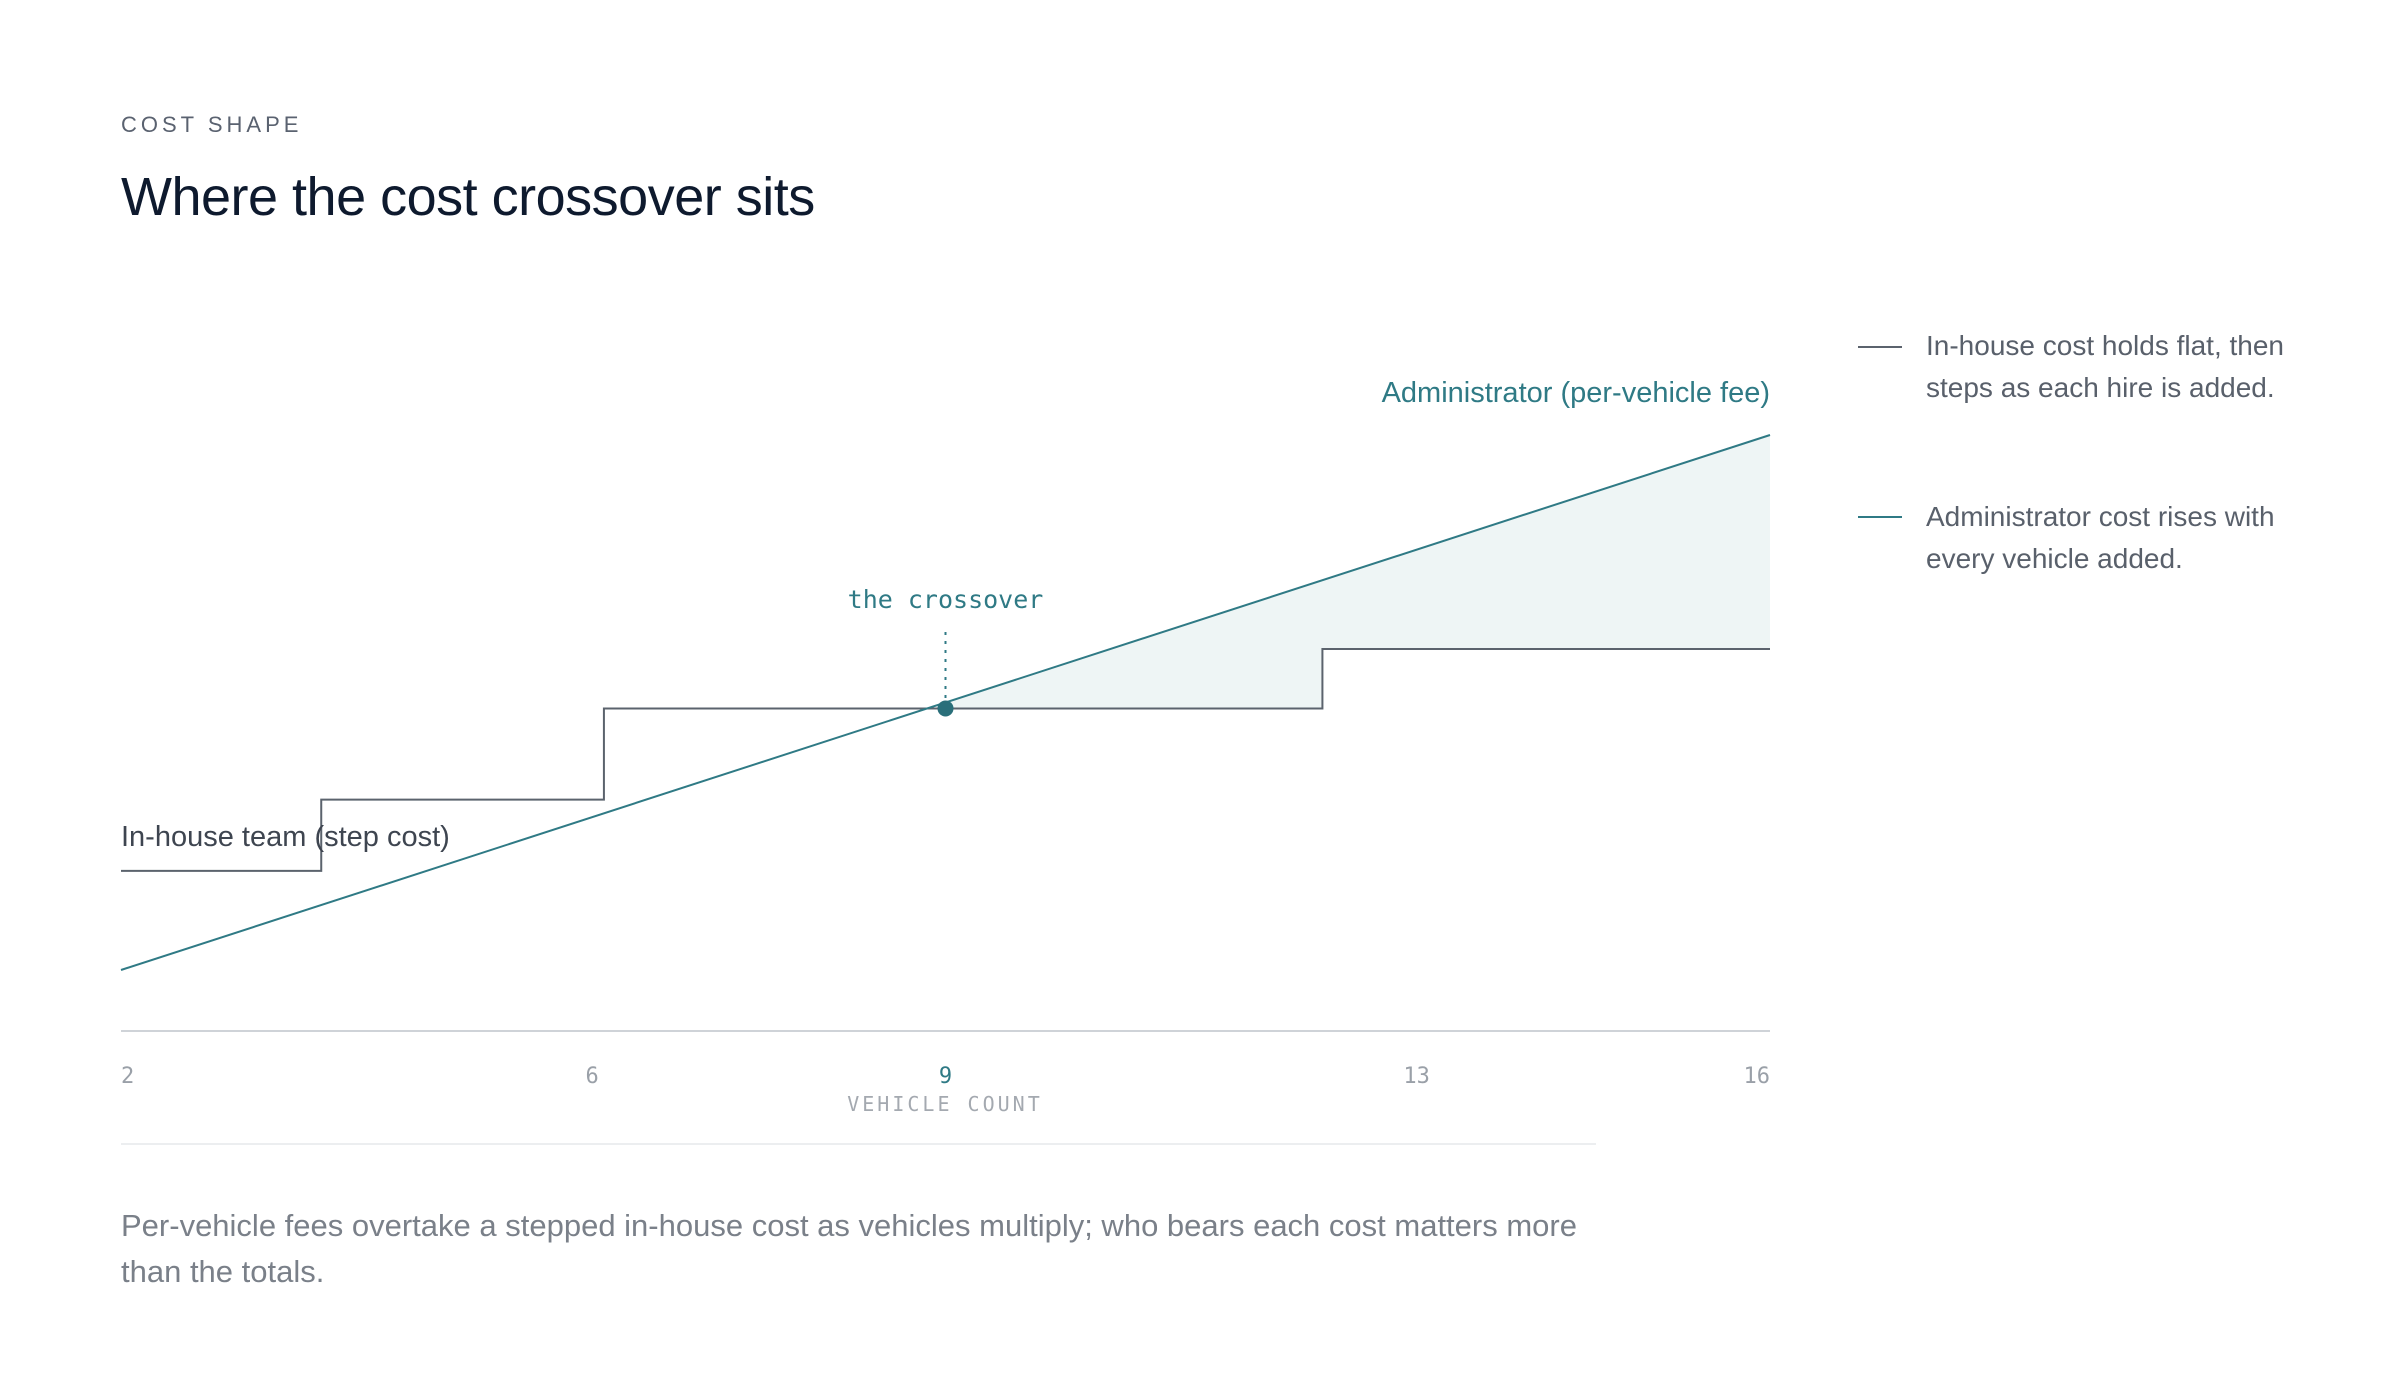 Image resolution: width=2400 pixels, height=1400 pixels. Describe the element at coordinates (945, 708) in the screenshot. I see `crossover-point` at that location.